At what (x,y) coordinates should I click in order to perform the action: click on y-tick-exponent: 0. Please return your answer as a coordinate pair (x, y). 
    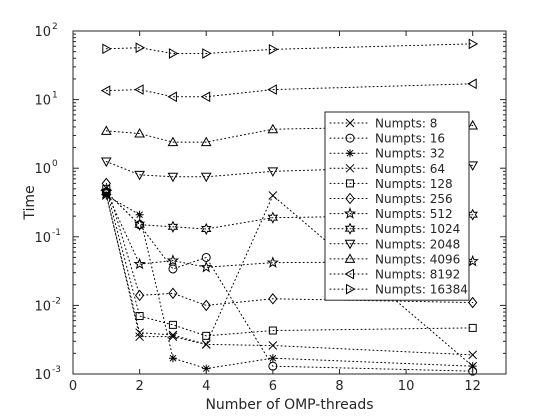
    Looking at the image, I should click on (55, 164).